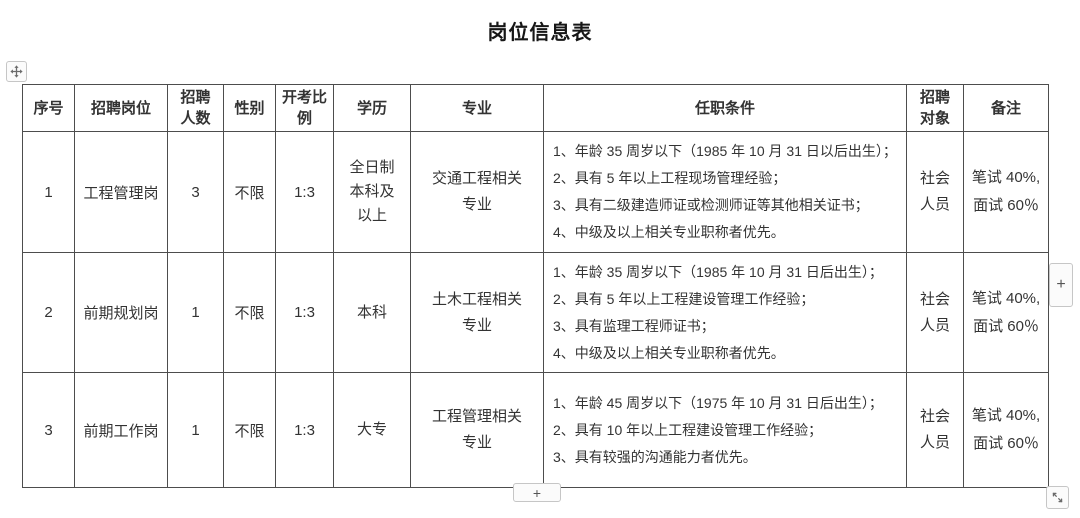  Describe the element at coordinates (477, 108) in the screenshot. I see `header-major: 专业` at that location.